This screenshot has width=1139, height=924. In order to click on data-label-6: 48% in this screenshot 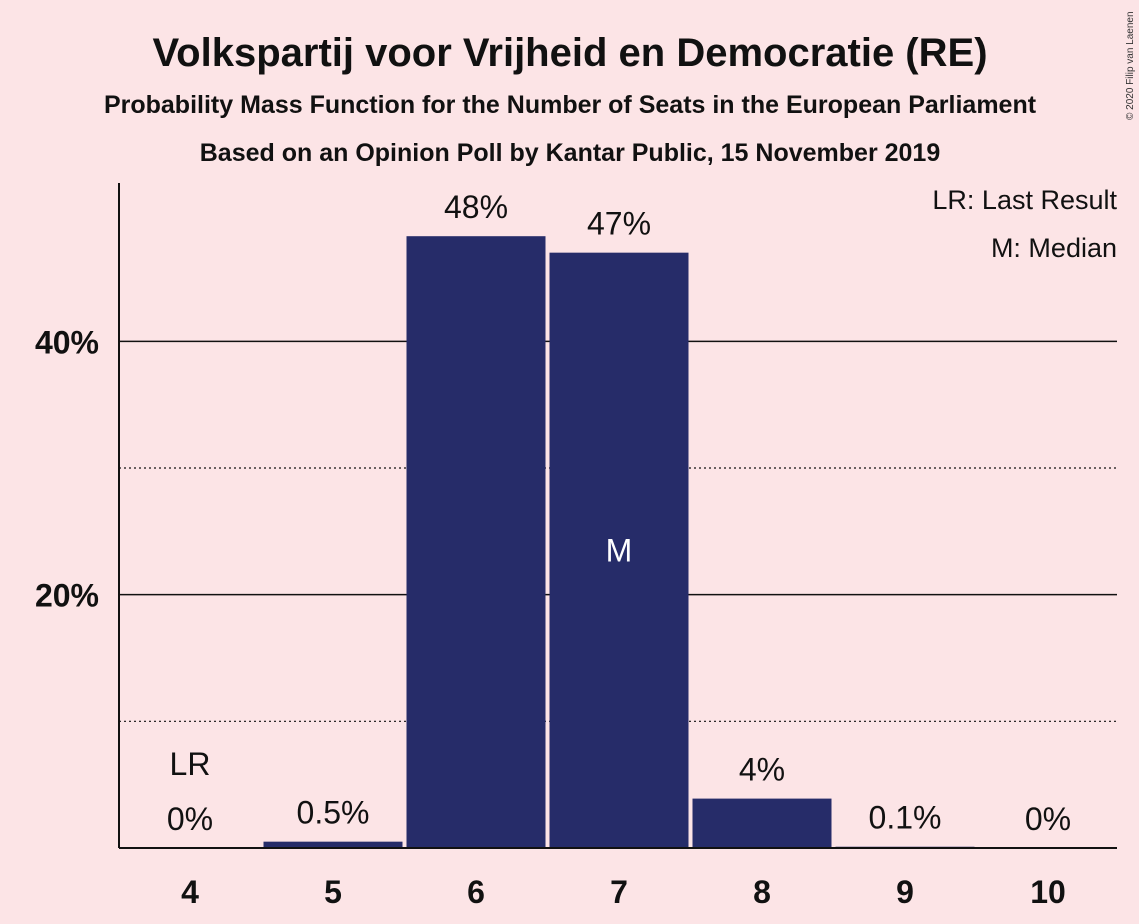, I will do `click(476, 207)`.